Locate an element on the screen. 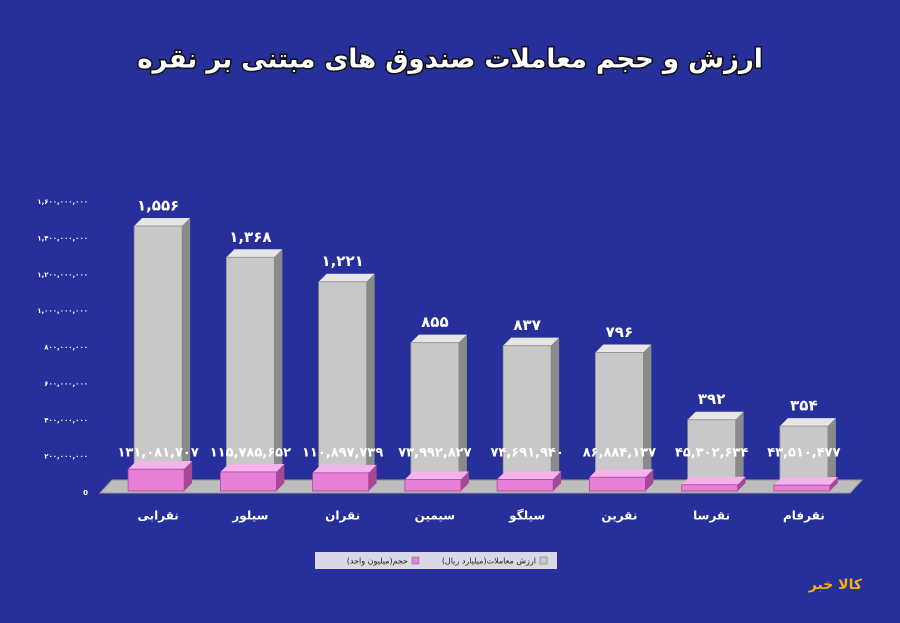 The height and width of the screenshot is (623, 900). value-label: ۷۳,۹۹۲,۸۲۷ is located at coordinates (434, 453).